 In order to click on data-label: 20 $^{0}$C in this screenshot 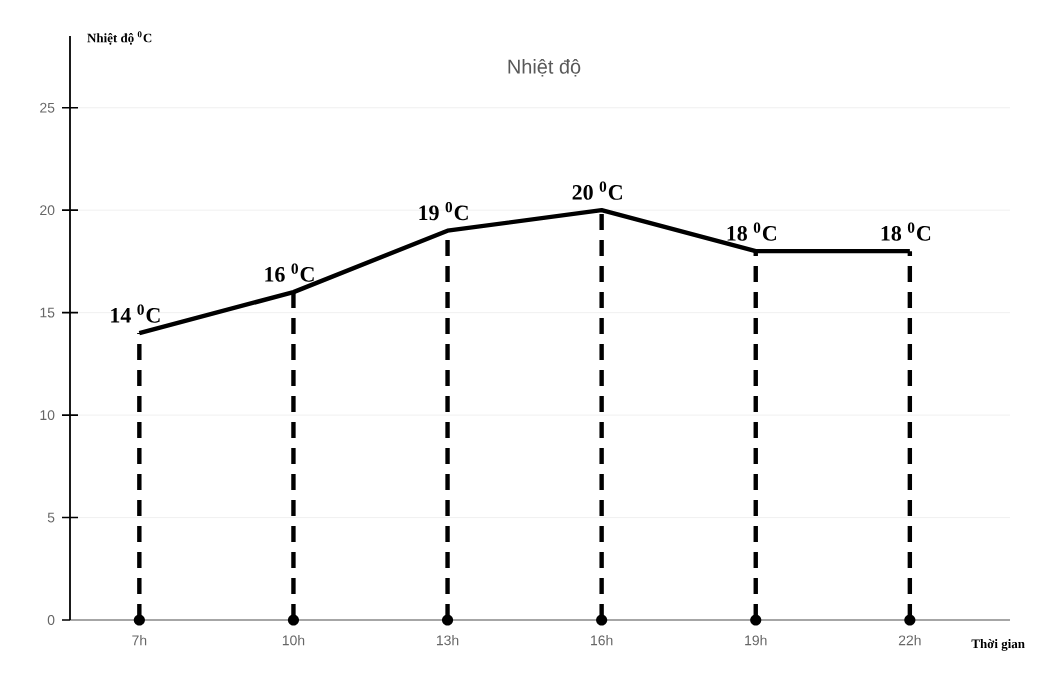, I will do `click(597, 190)`.